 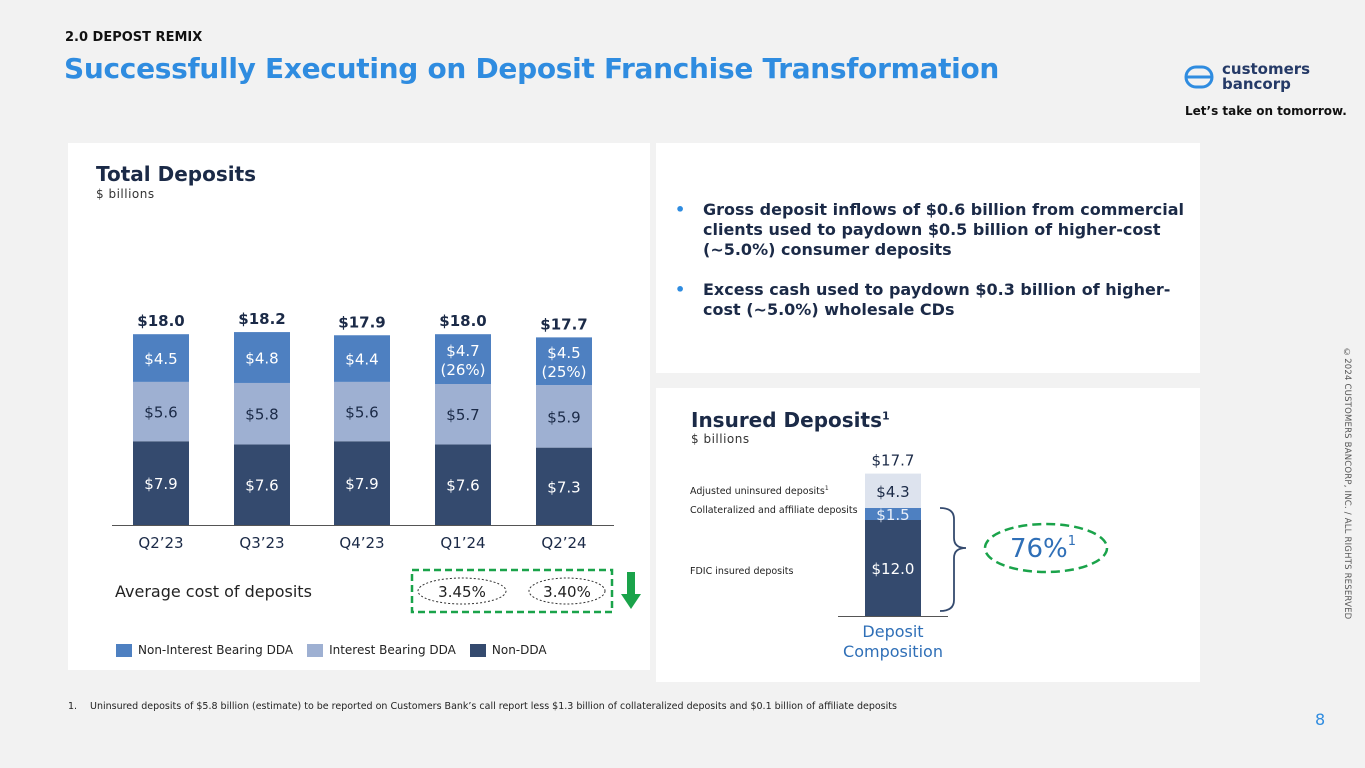 I want to click on bar-value-label: $5.7, so click(x=462, y=415).